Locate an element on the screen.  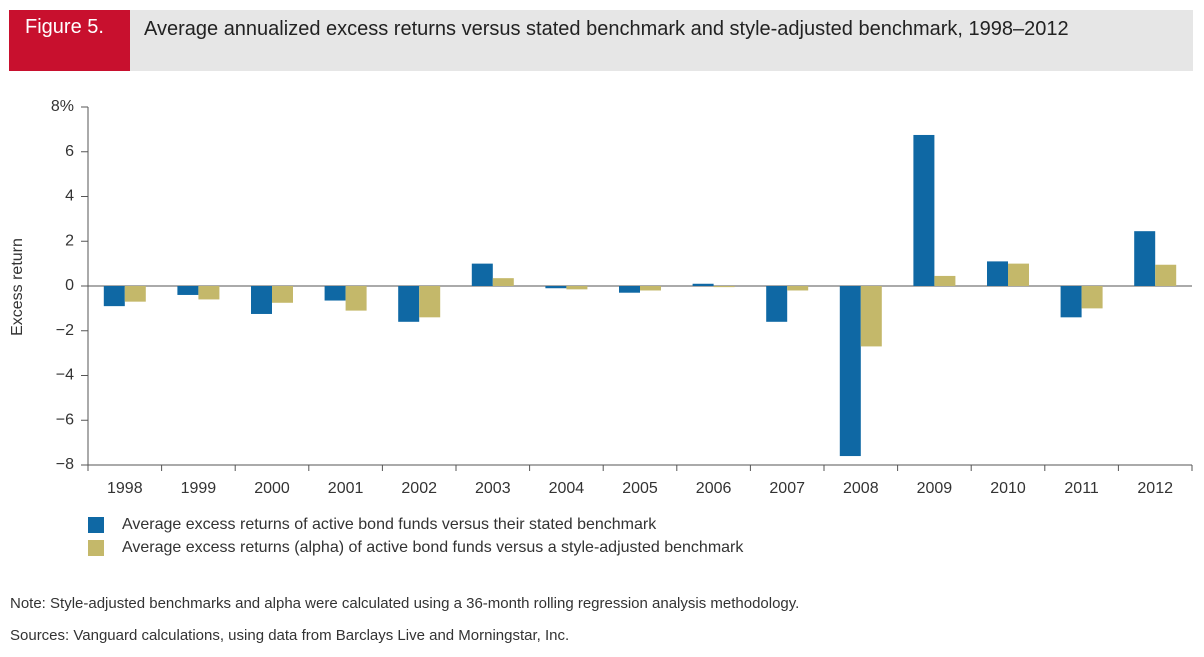
y-axis-label: Excess return is located at coordinates (17, 287).